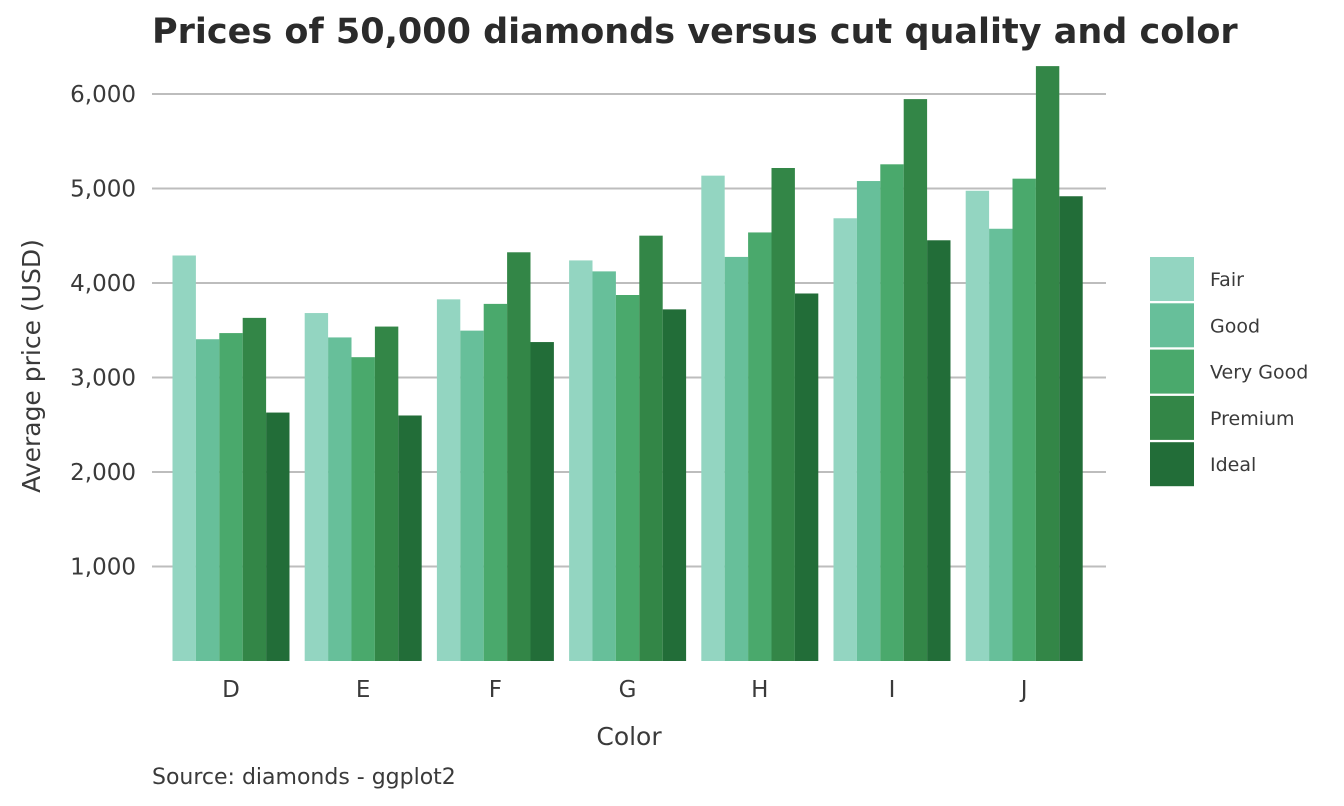  What do you see at coordinates (103, 473) in the screenshot?
I see `y-tick-label: 2,000` at bounding box center [103, 473].